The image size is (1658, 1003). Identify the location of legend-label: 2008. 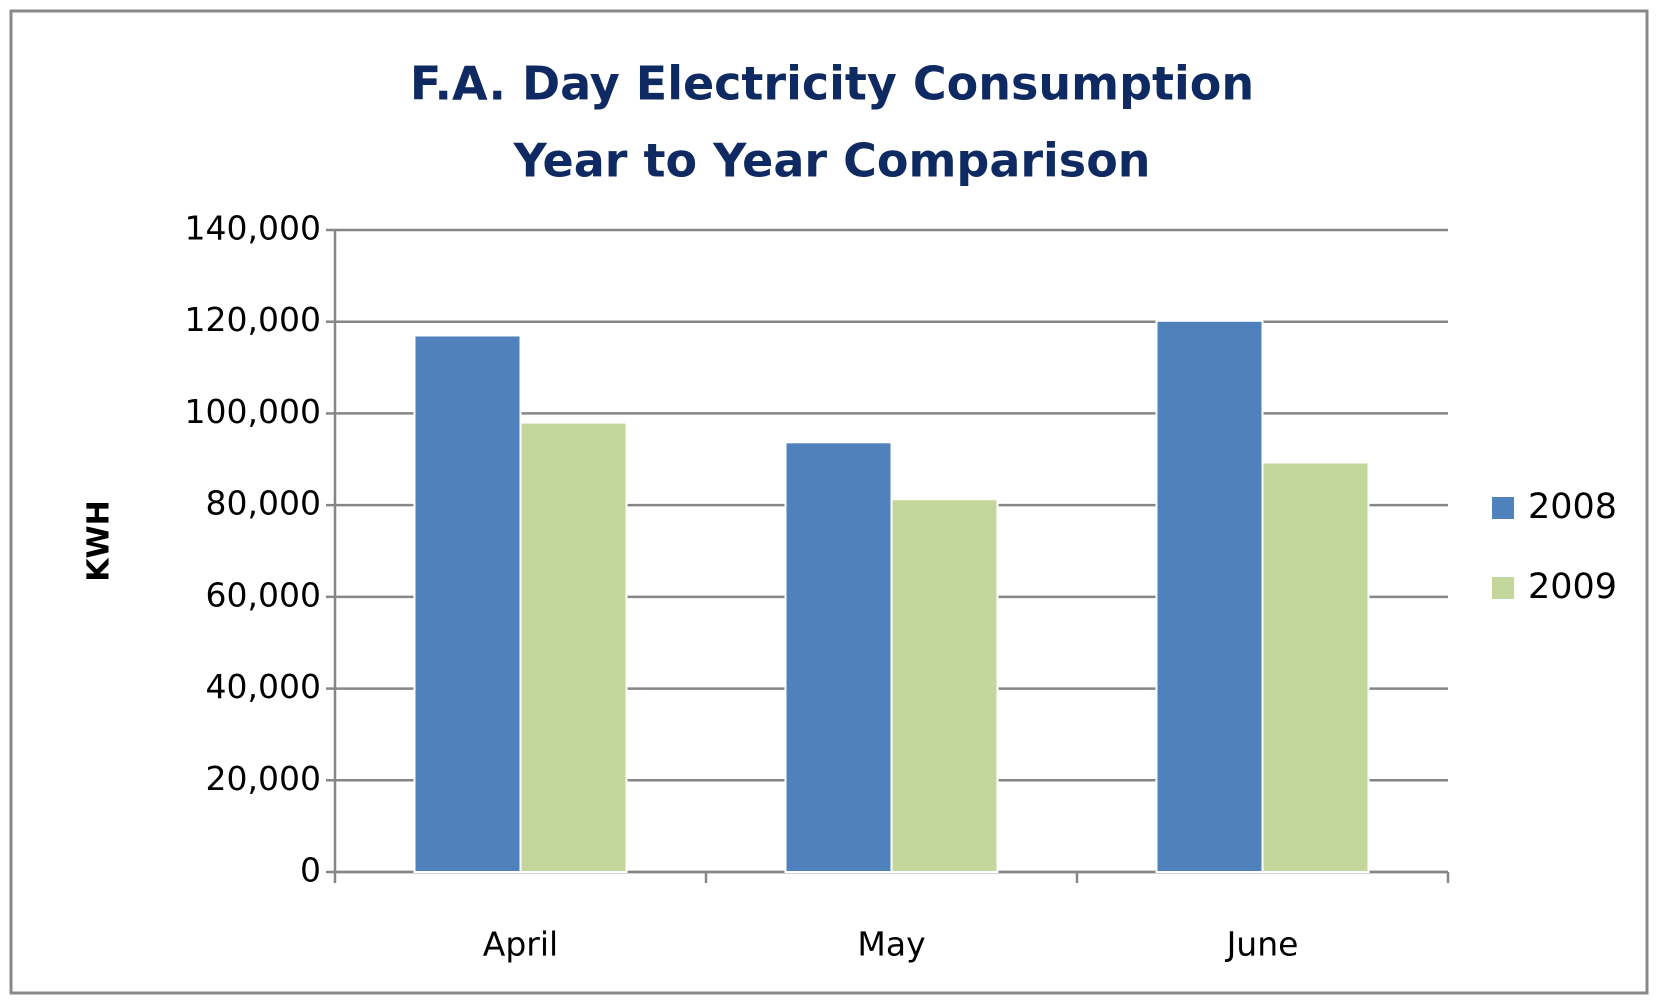
(1572, 507).